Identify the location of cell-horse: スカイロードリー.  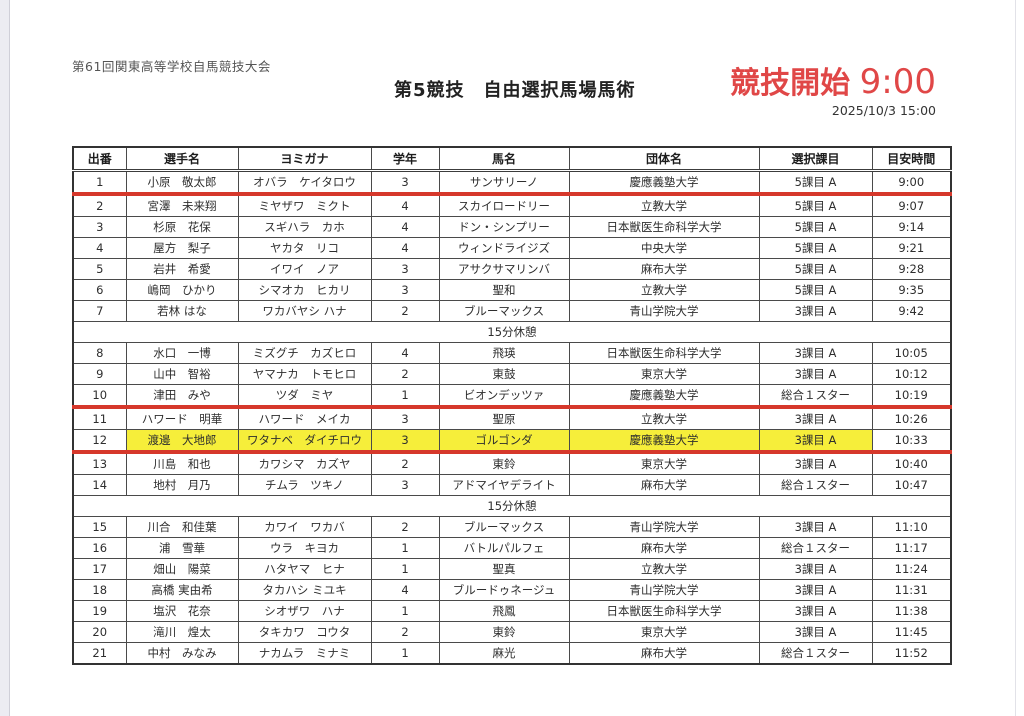
(504, 205).